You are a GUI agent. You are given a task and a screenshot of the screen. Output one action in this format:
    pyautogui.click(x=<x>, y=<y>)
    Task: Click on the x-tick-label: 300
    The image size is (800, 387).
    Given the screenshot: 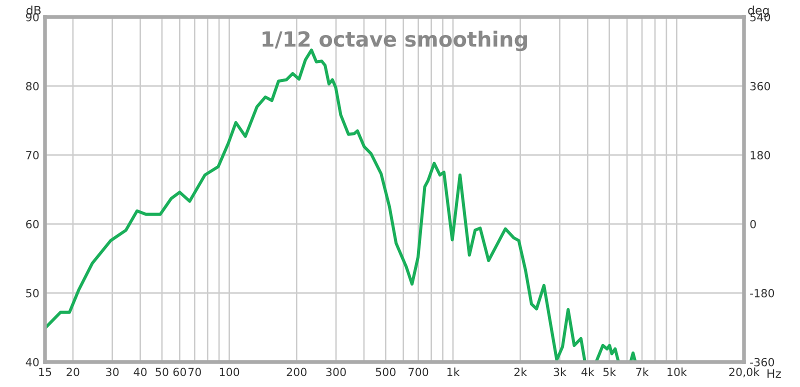 What is the action you would take?
    pyautogui.click(x=336, y=372)
    